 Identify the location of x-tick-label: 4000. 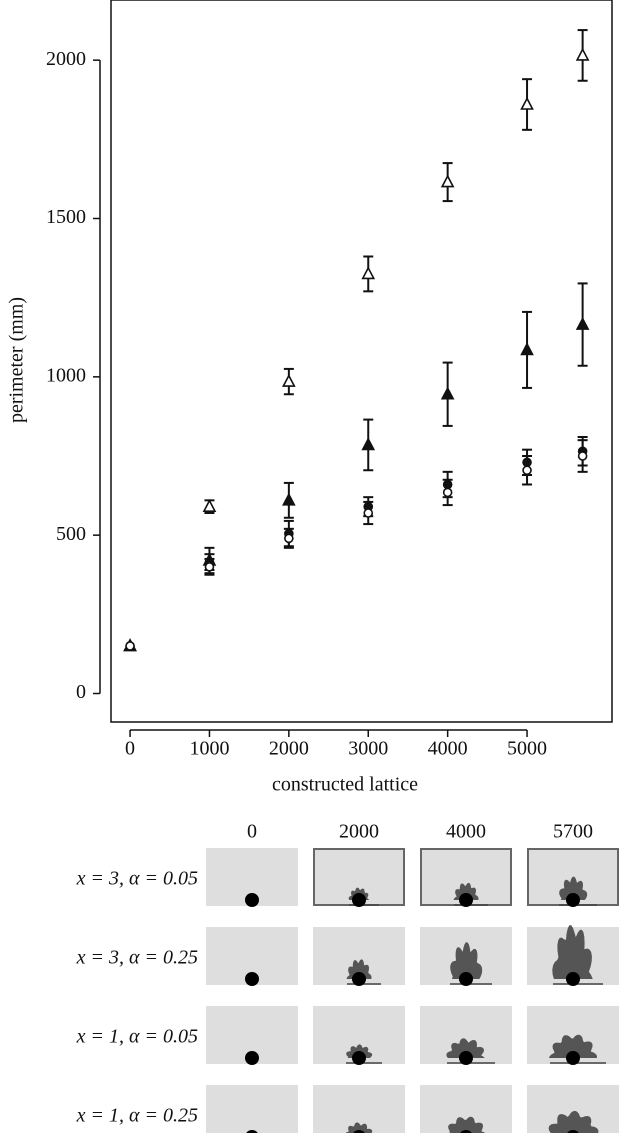
(448, 749).